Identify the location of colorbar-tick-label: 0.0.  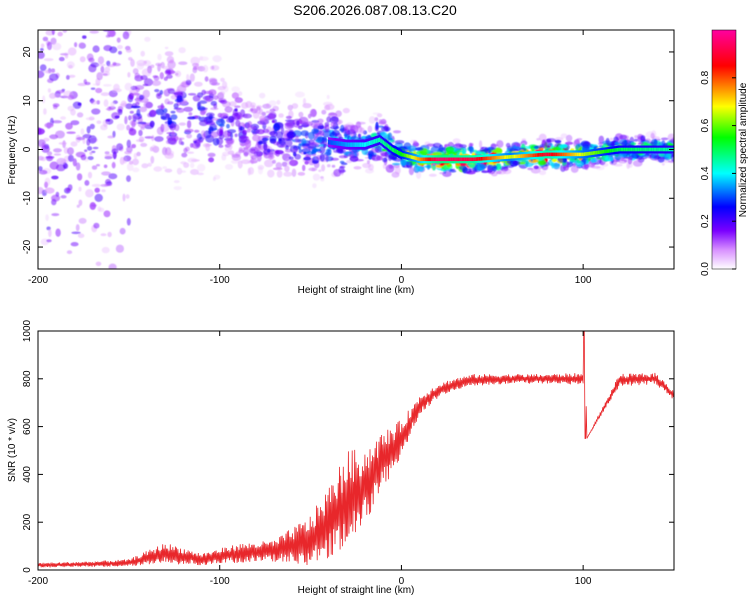
(705, 269).